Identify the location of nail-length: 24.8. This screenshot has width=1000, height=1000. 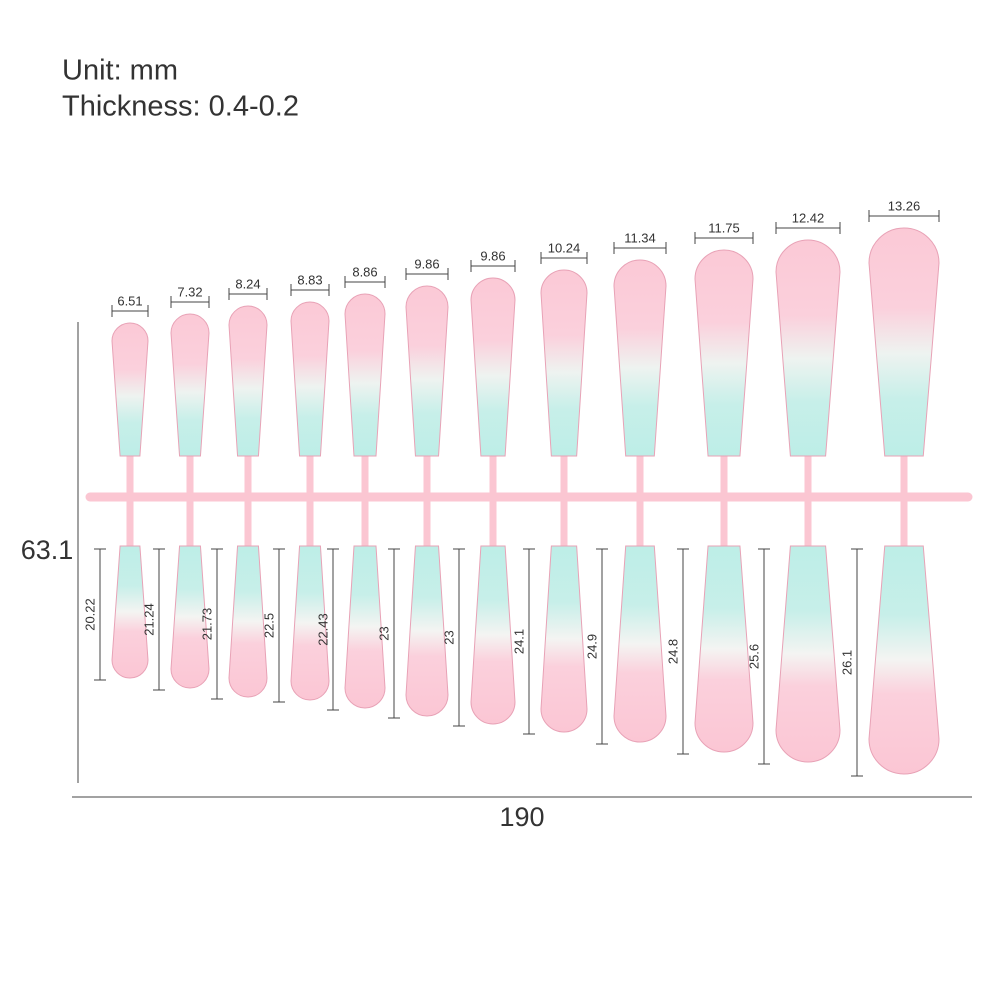
(672, 651).